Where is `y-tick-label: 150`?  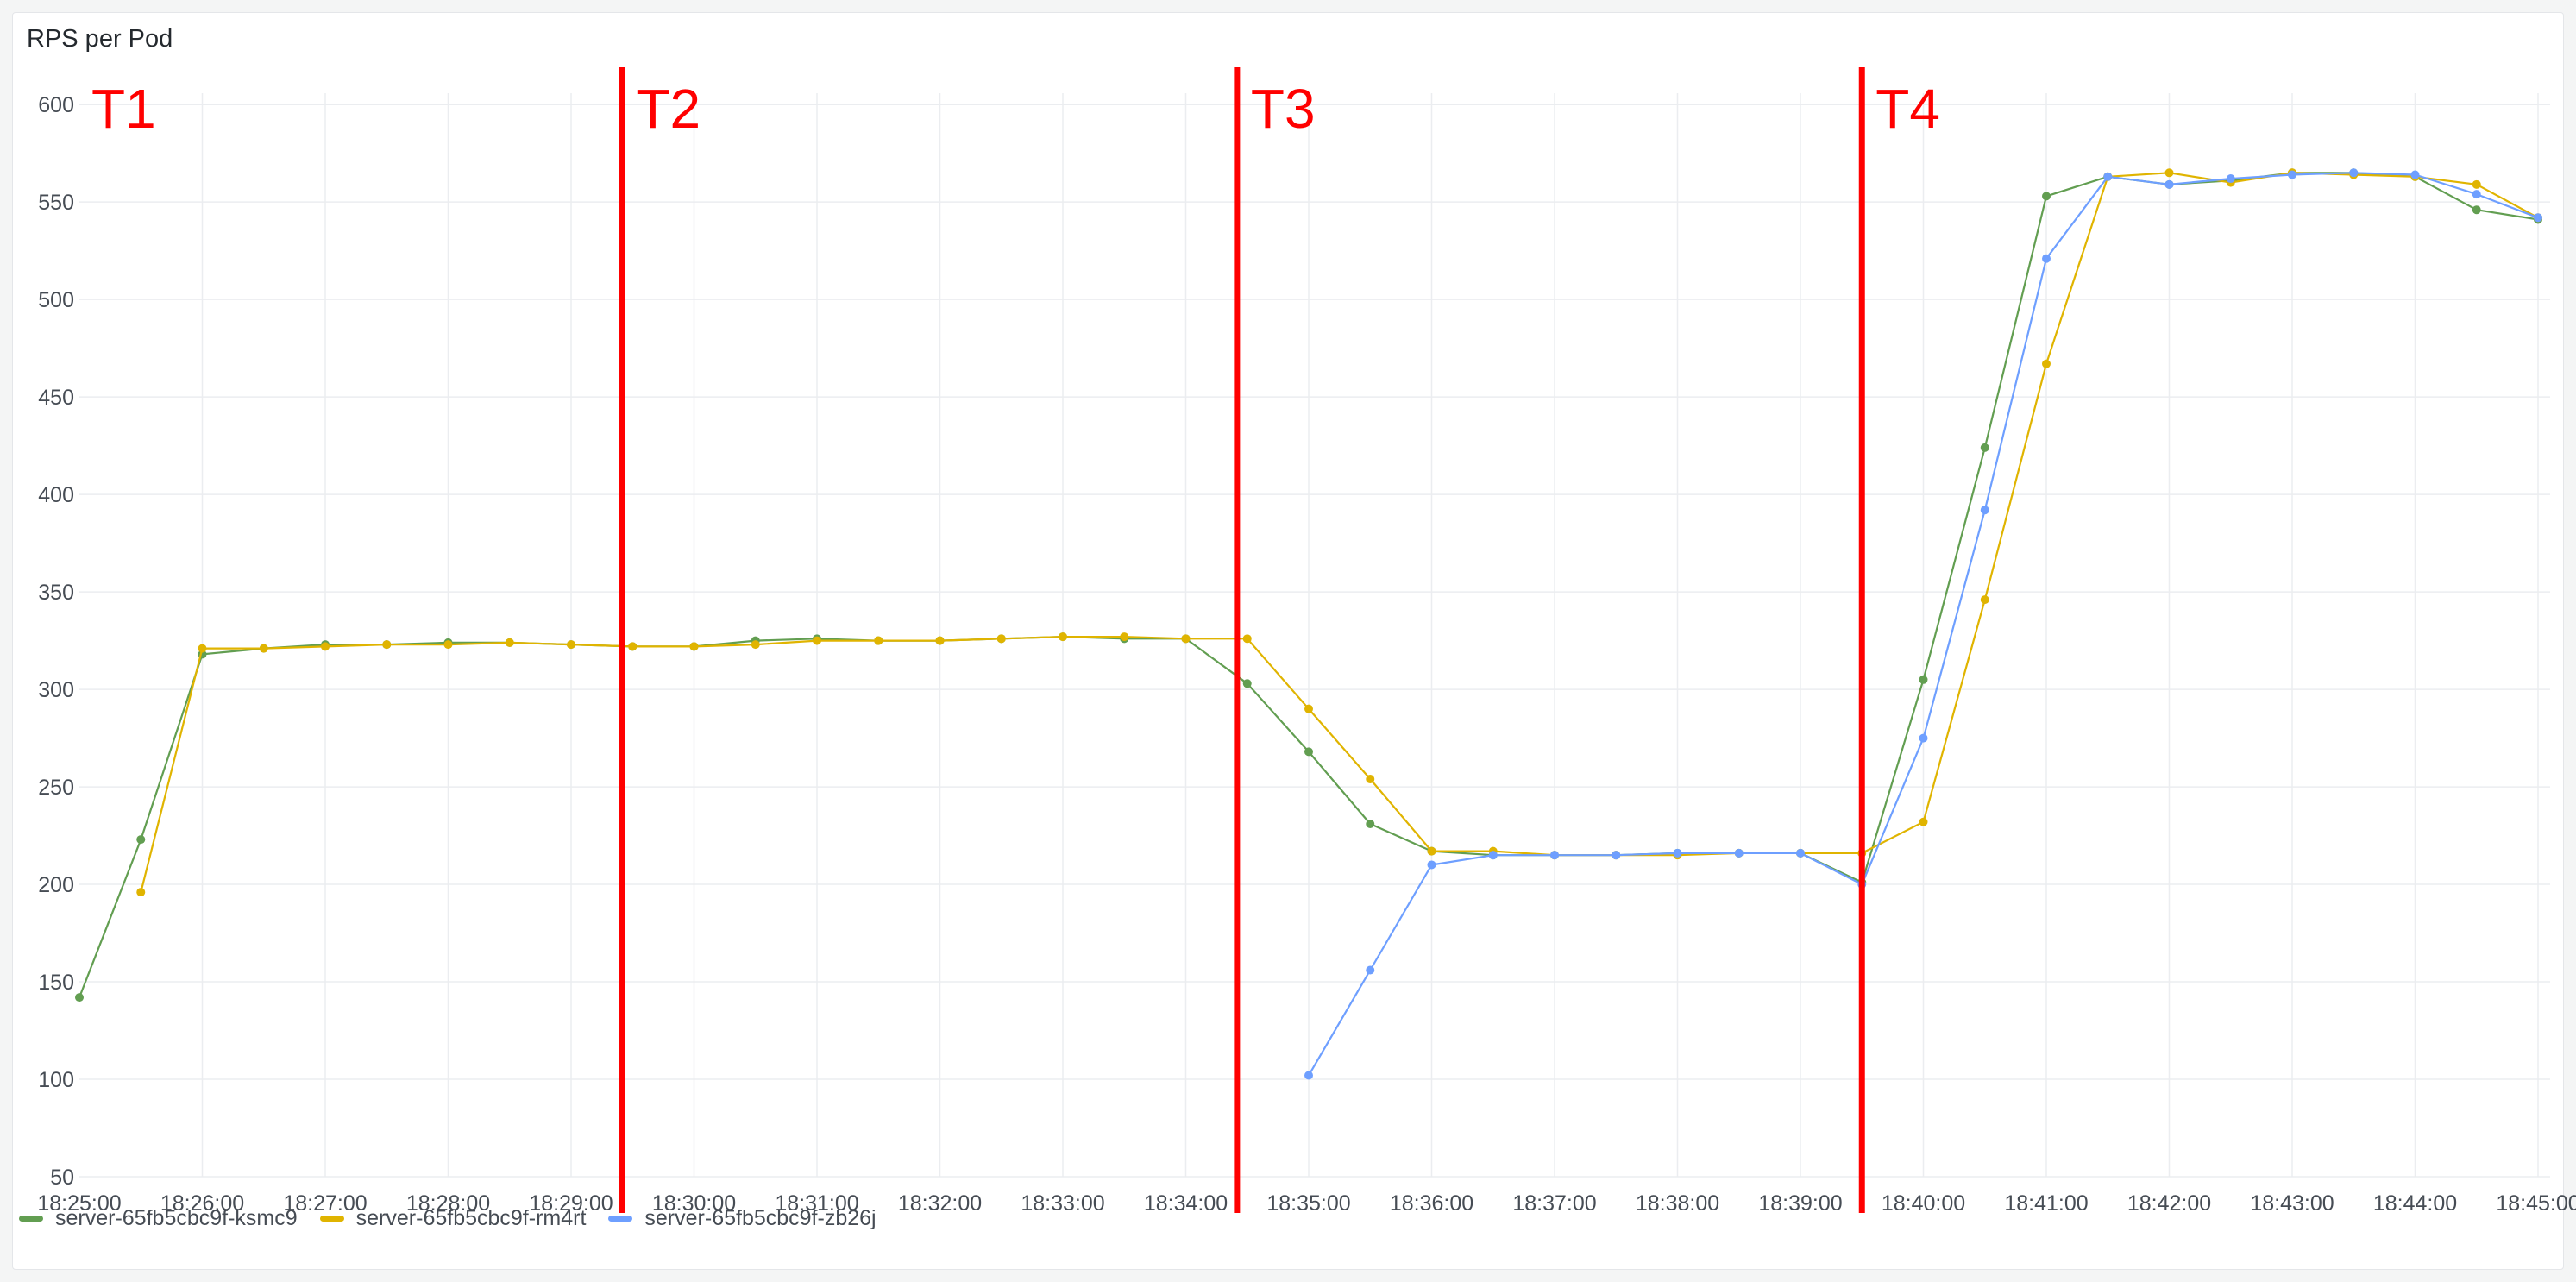 y-tick-label: 150 is located at coordinates (56, 983).